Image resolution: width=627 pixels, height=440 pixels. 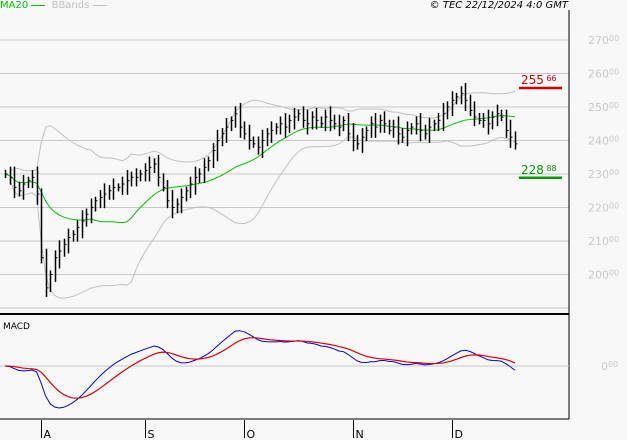 I want to click on macd-line, so click(x=260, y=369).